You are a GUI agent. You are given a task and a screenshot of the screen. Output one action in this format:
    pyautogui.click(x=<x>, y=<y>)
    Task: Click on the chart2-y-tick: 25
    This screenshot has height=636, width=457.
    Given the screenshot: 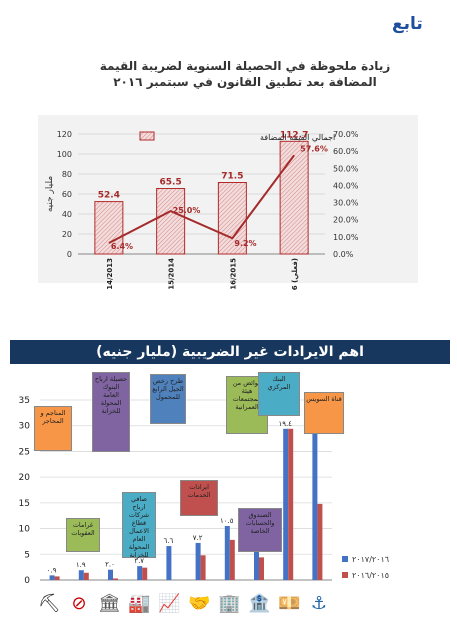 What is the action you would take?
    pyautogui.click(x=24, y=452)
    